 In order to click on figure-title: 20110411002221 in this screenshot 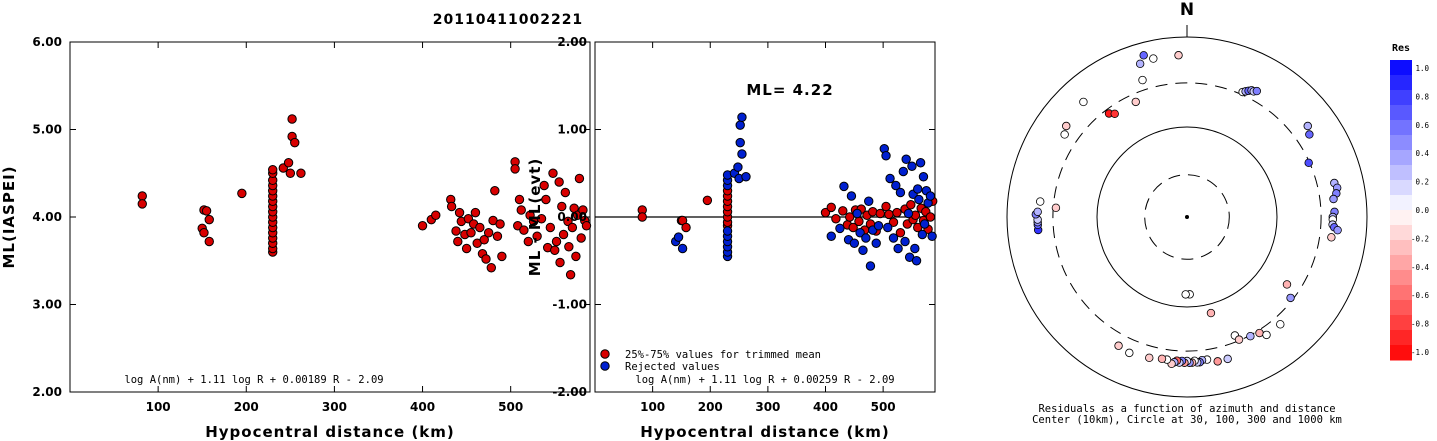, I will do `click(508, 20)`.